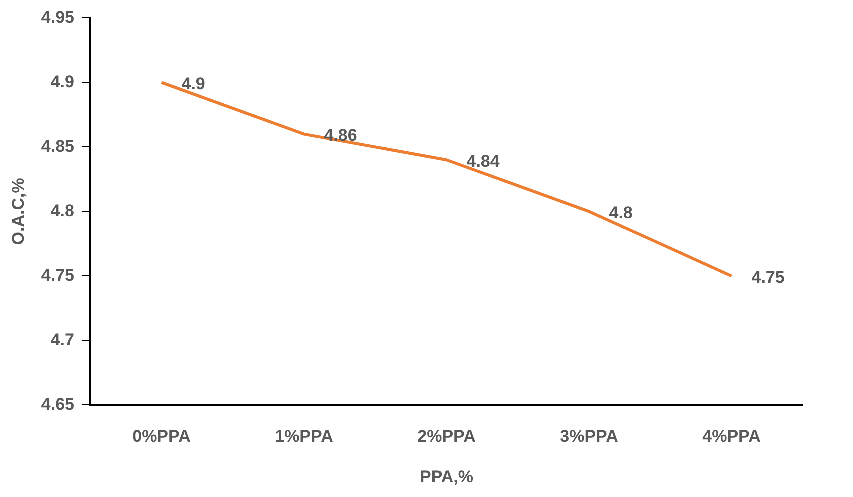  Describe the element at coordinates (447, 476) in the screenshot. I see `x-axis-title: PPA,%` at that location.